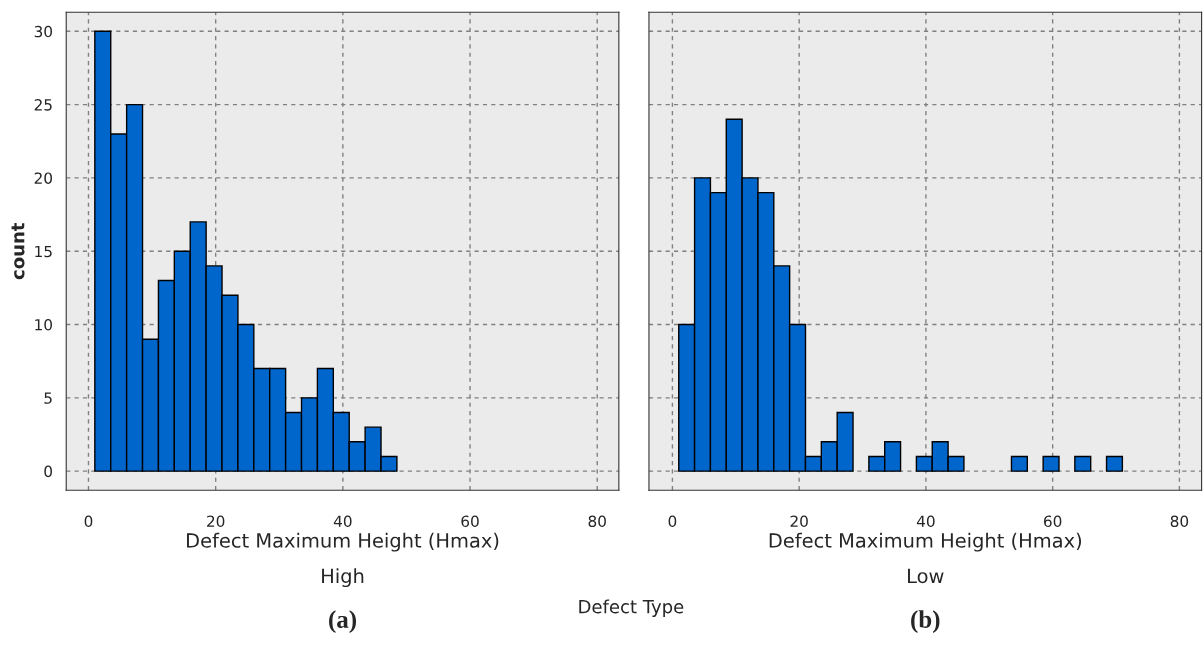 The width and height of the screenshot is (1204, 645). Describe the element at coordinates (631, 608) in the screenshot. I see `text: Defect Type` at that location.